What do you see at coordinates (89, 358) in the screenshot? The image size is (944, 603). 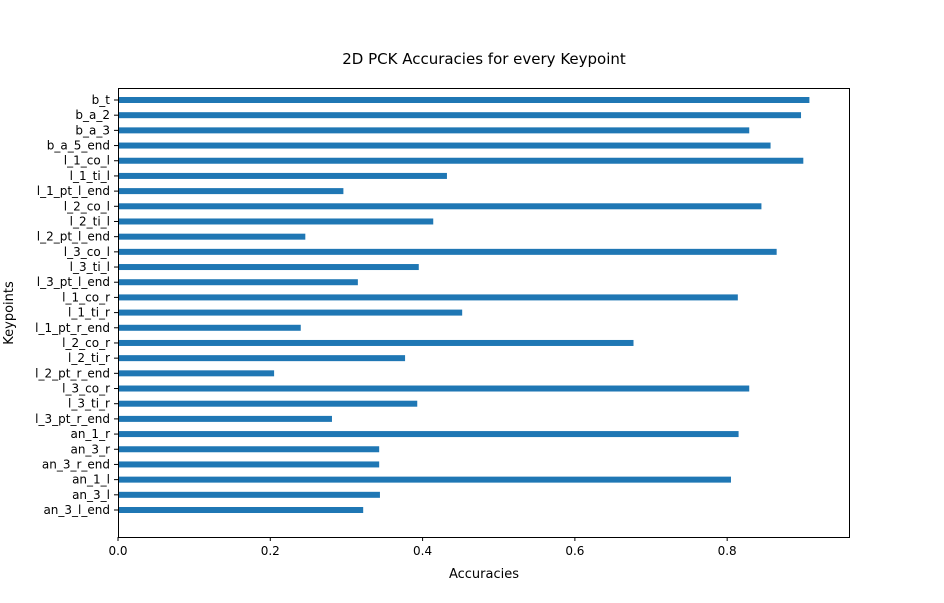 I see `y-tick-label: l_2_ti_r` at bounding box center [89, 358].